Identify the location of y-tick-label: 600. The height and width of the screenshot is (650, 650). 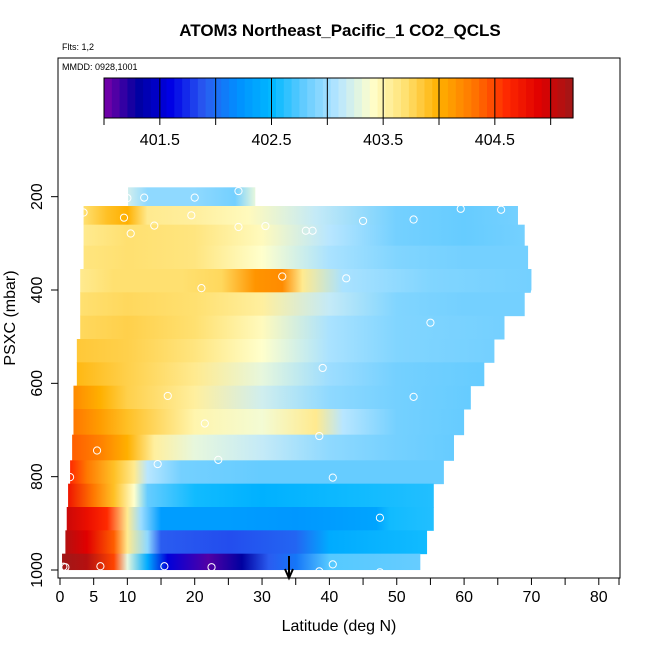
(37, 383).